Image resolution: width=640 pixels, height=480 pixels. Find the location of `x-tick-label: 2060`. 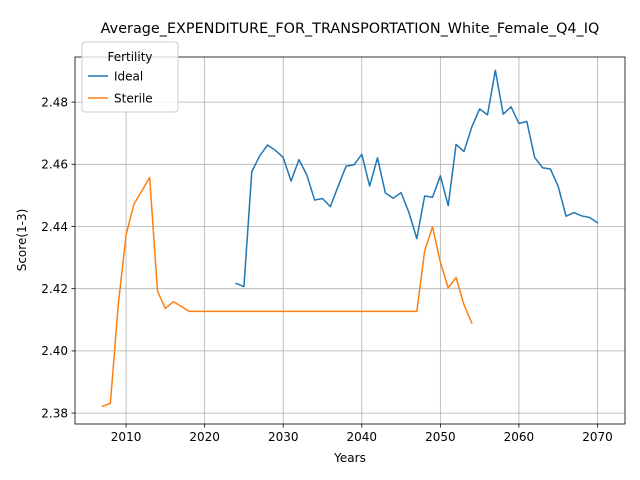

x-tick-label: 2060 is located at coordinates (519, 437).